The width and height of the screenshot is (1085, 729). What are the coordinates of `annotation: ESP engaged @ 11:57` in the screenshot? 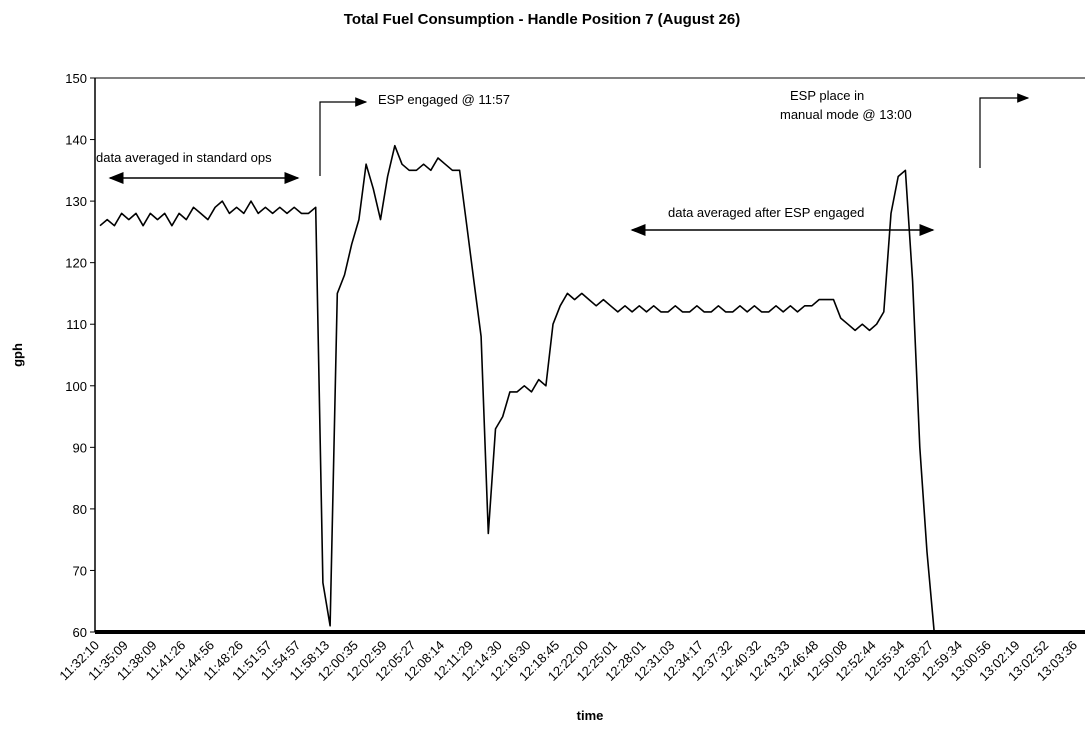 It's located at (444, 99).